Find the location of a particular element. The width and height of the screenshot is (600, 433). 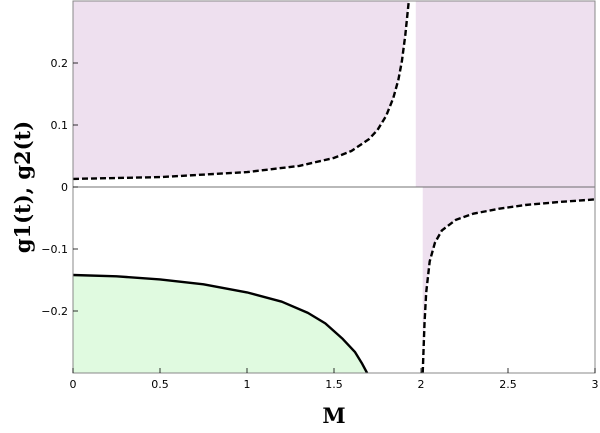

x-tick-label: 1.5 is located at coordinates (334, 384).